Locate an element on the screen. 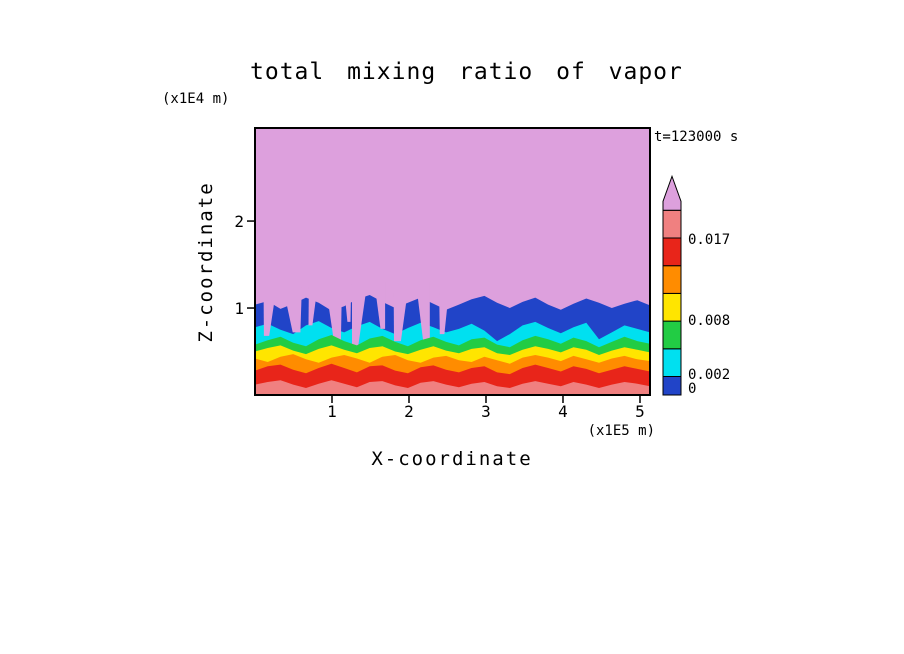 This screenshot has height=654, width=904. colorbar-overflow-arrow is located at coordinates (672, 192).